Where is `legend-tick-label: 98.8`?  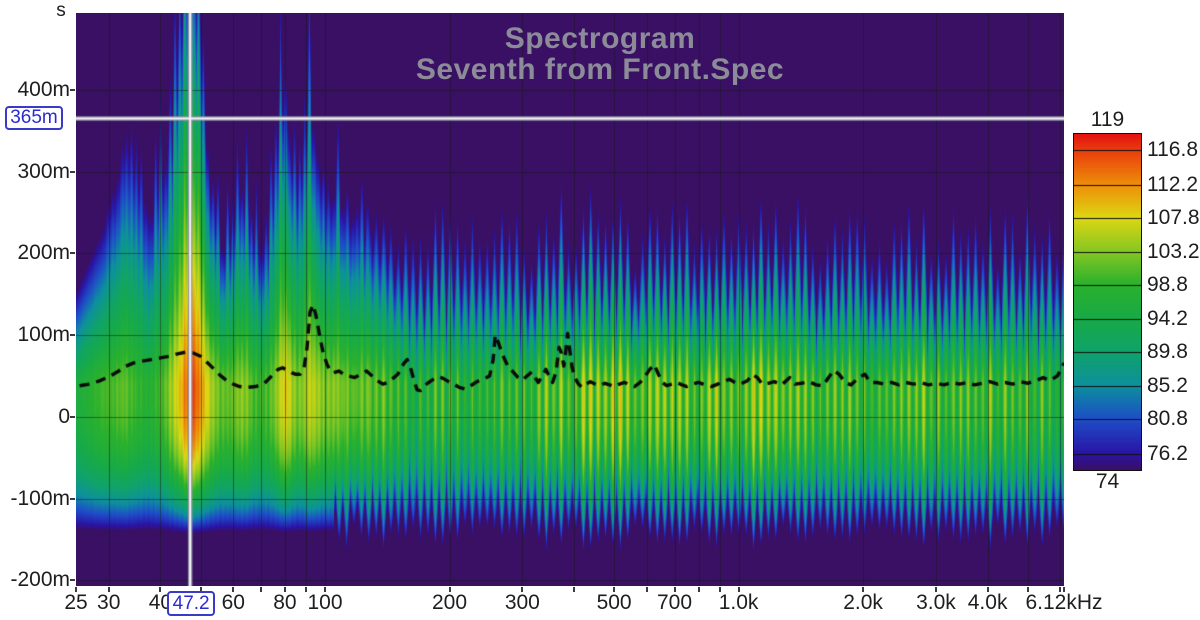 legend-tick-label: 98.8 is located at coordinates (1167, 284).